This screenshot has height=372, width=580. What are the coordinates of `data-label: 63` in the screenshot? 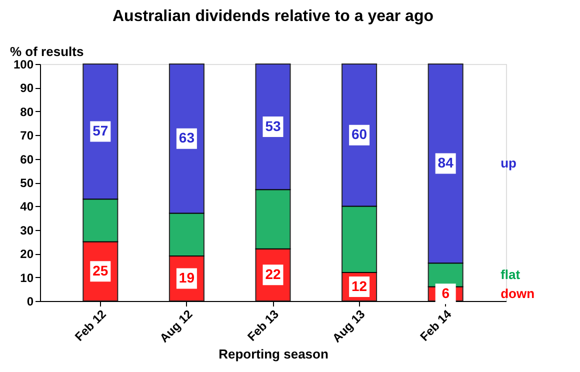 It's located at (186, 138).